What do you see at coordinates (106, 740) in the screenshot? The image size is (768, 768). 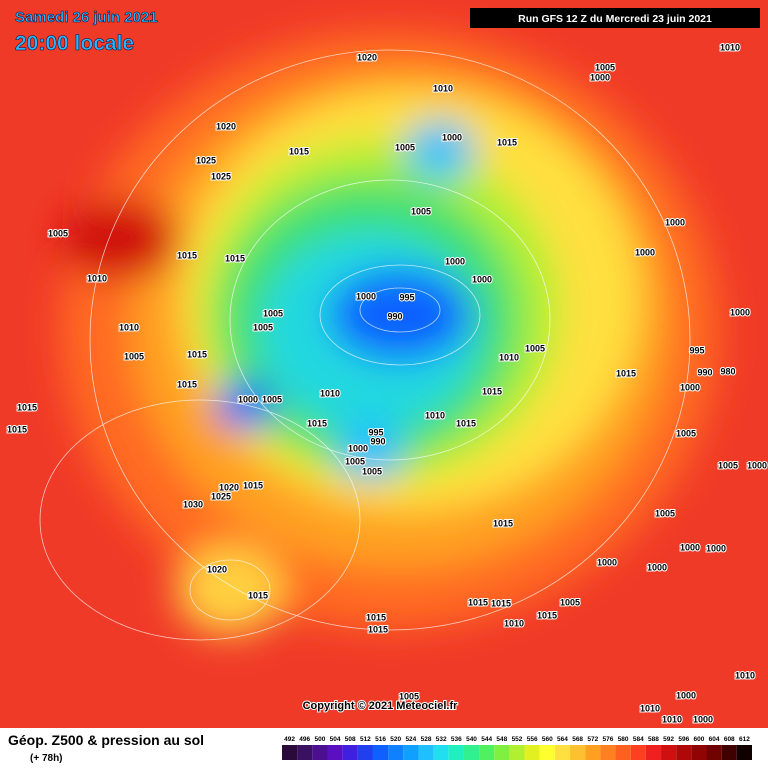 I see `footer-title: Géop. Z500 & pression au sol` at bounding box center [106, 740].